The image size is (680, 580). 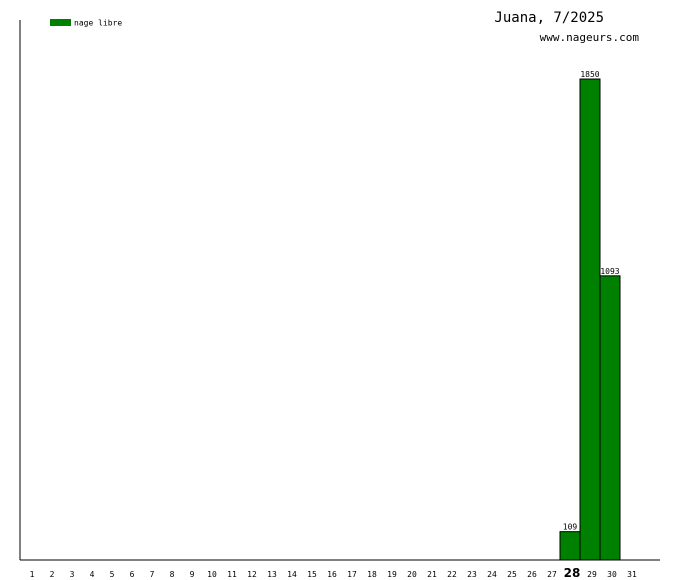 I want to click on x-tick-label: 22, so click(x=452, y=574).